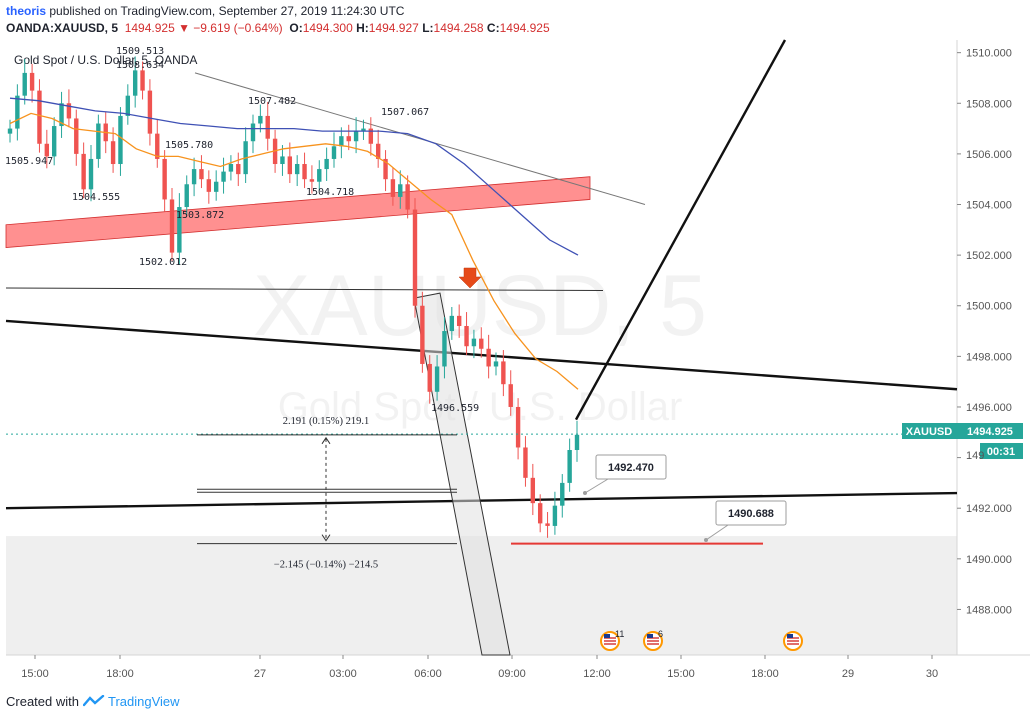 Image resolution: width=1030 pixels, height=720 pixels. What do you see at coordinates (163, 262) in the screenshot?
I see `price-label: 1502.012` at bounding box center [163, 262].